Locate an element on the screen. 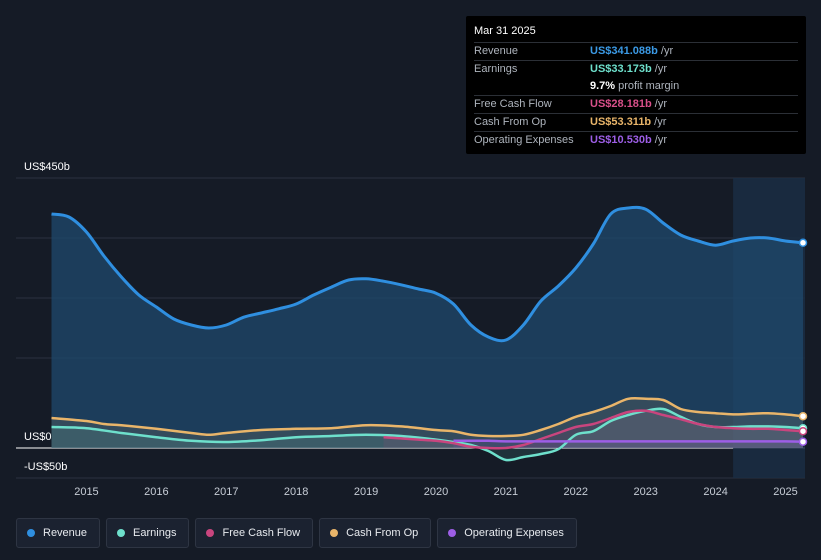  free-cash-flow-line is located at coordinates (593, 429).